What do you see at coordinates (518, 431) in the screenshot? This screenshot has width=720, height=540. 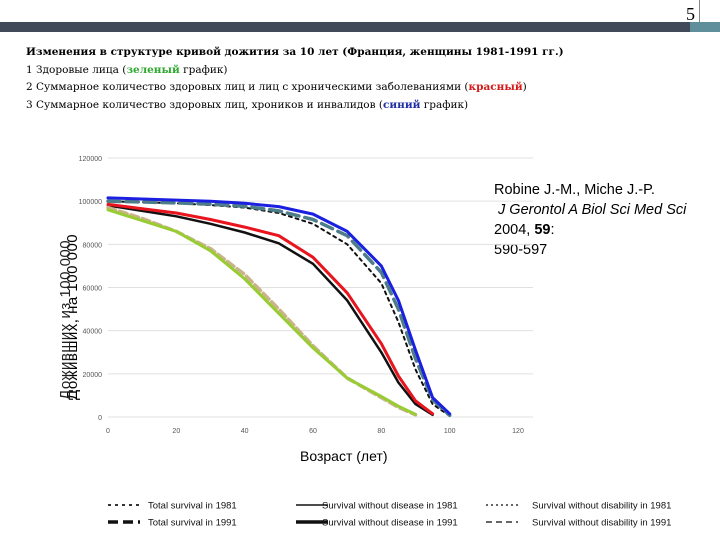 I see `x-tick-label: 120` at bounding box center [518, 431].